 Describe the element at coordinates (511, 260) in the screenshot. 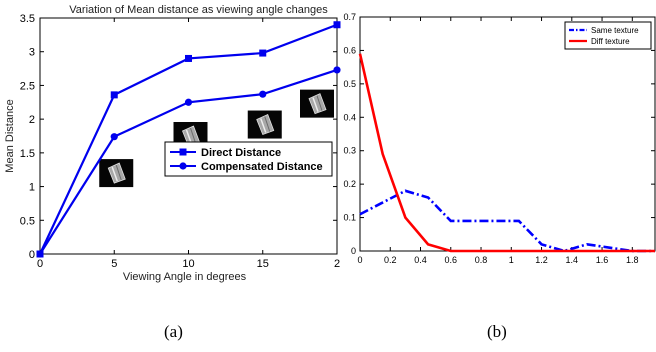

I see `x-tick-label-b: 1` at that location.